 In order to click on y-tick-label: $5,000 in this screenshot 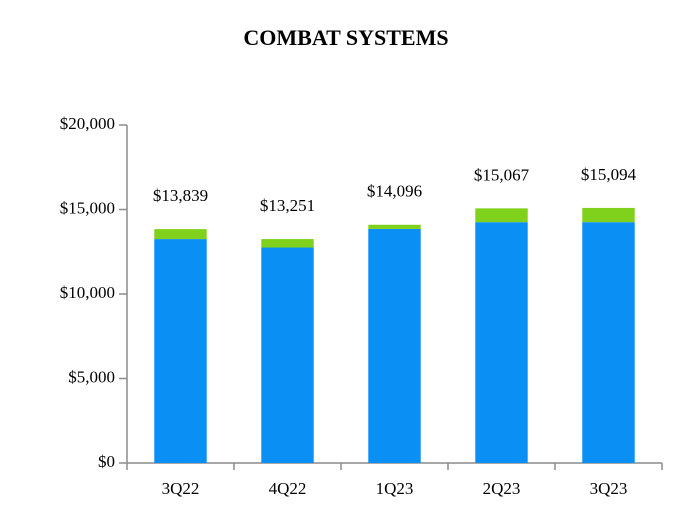, I will do `click(91, 376)`.